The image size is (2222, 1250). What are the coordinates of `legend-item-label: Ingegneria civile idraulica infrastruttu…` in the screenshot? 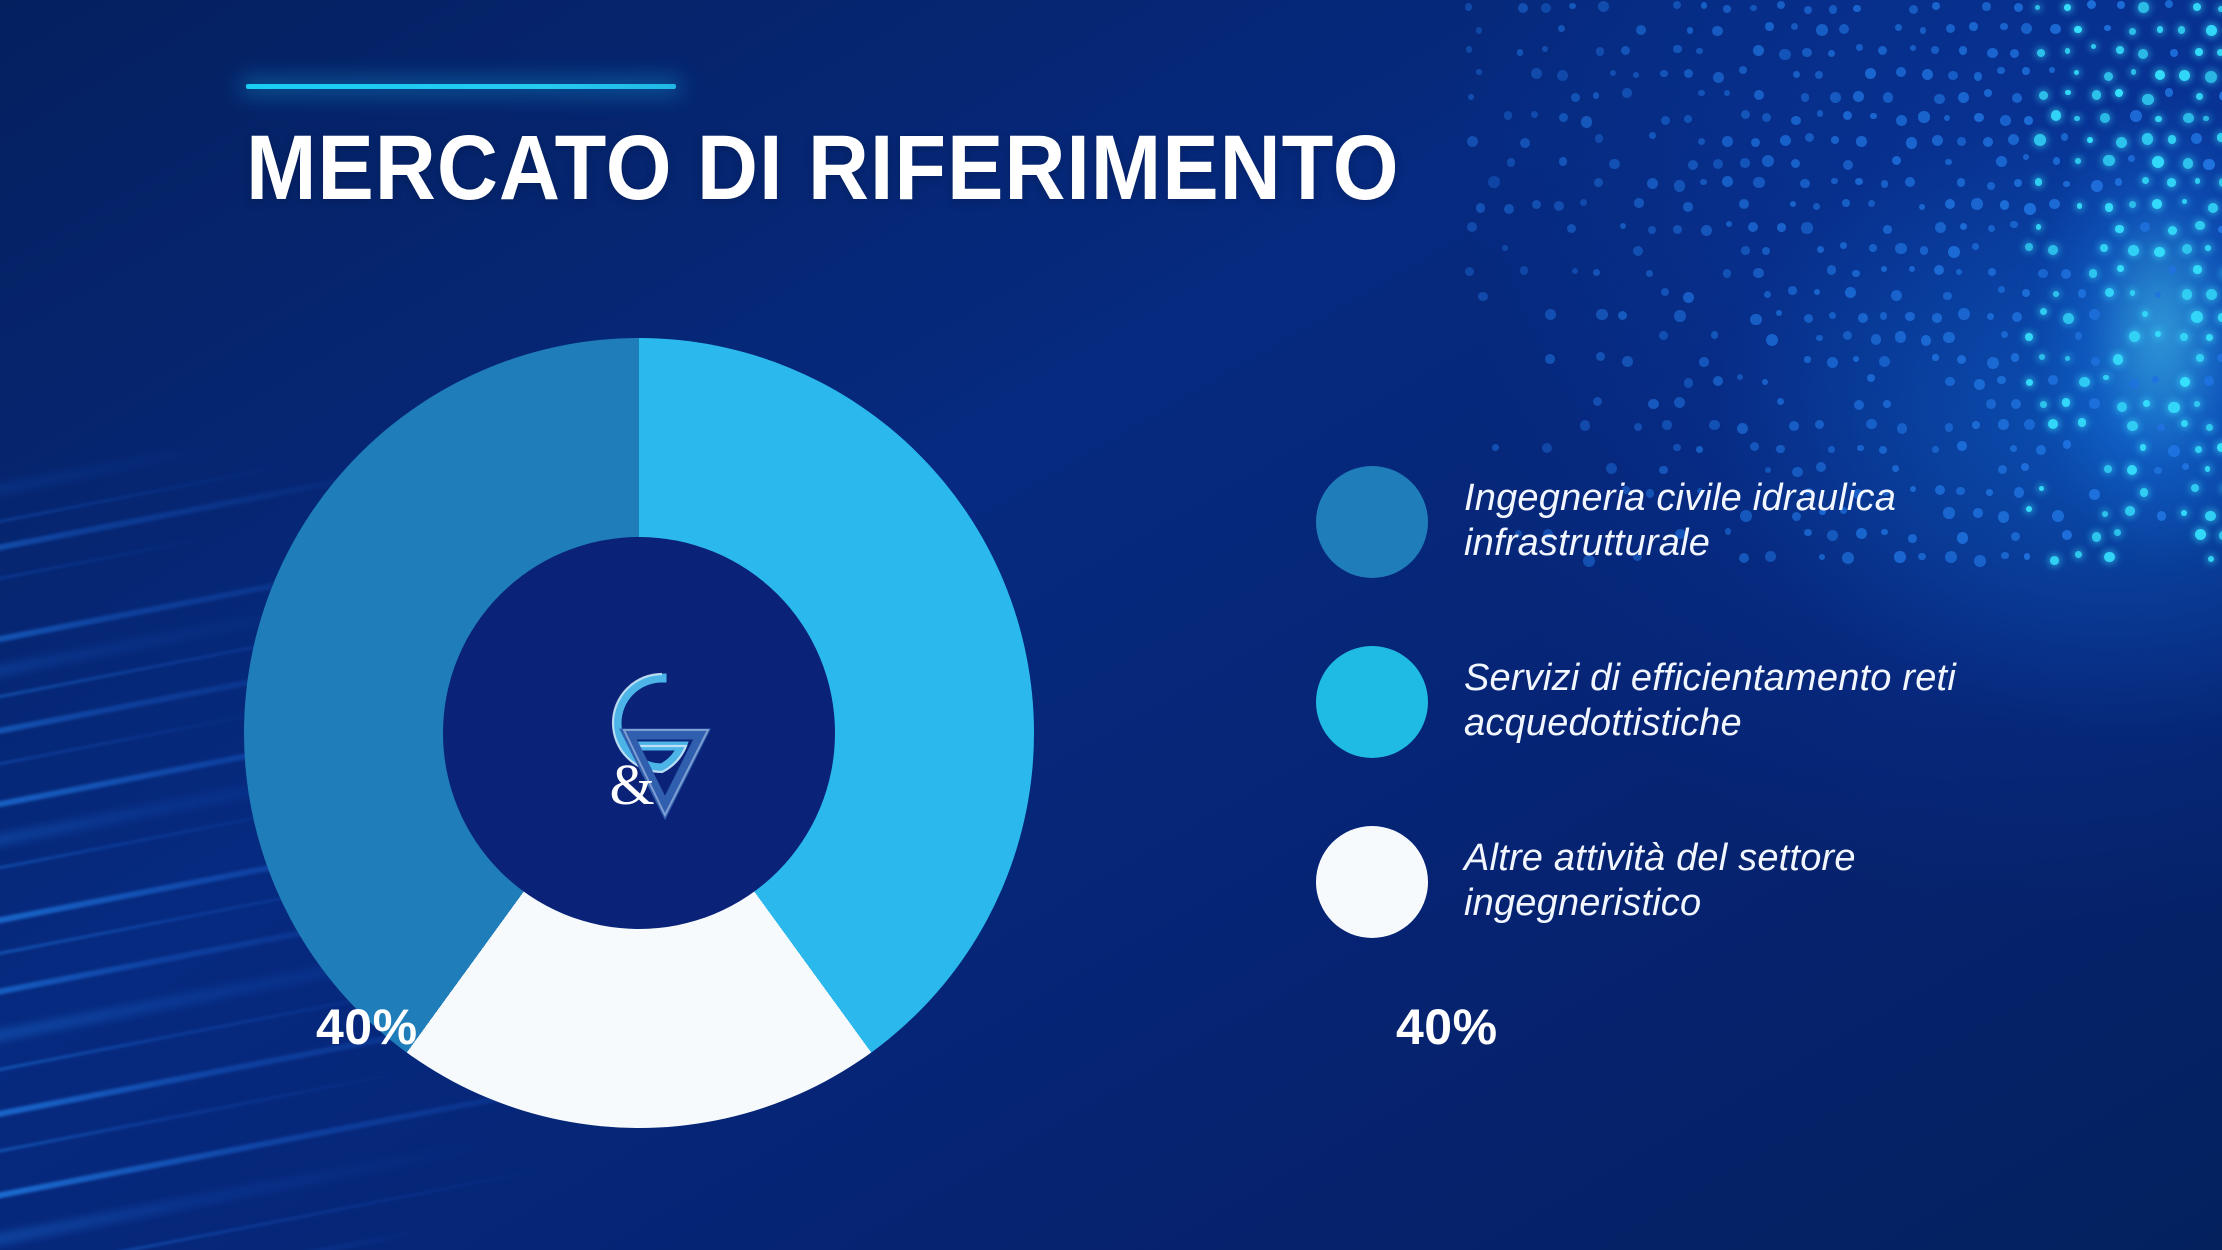 It's located at (1680, 520).